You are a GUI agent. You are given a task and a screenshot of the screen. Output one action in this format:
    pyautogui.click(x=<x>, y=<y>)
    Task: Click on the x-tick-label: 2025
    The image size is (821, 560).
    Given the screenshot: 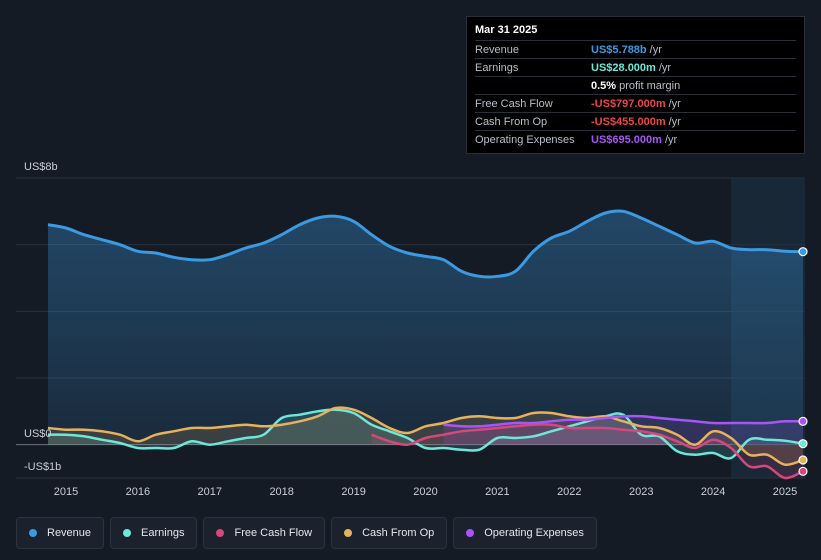 What is the action you would take?
    pyautogui.click(x=785, y=492)
    